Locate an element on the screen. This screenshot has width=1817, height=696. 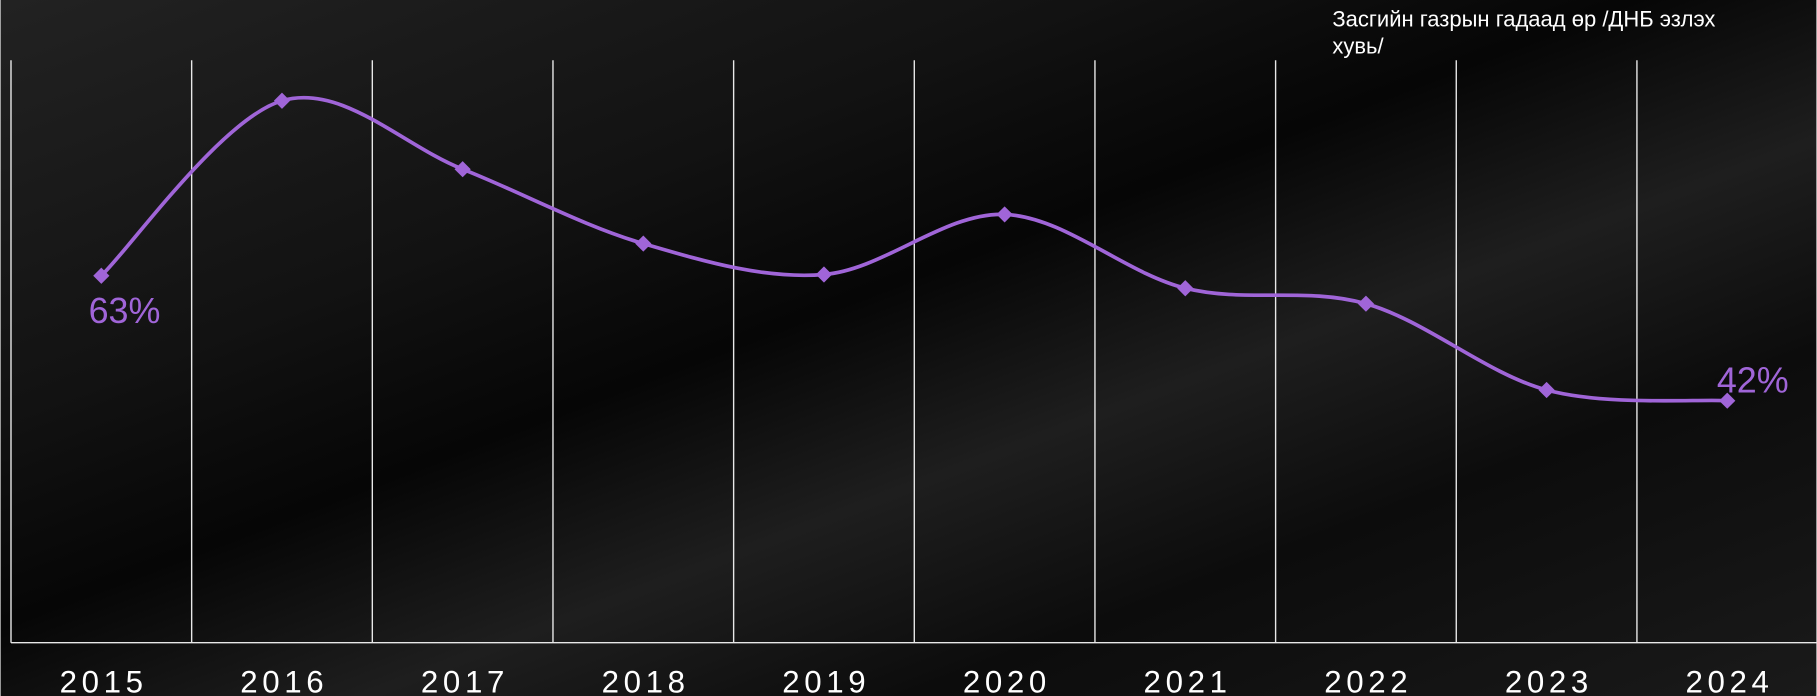
x-tick-label: 2024 is located at coordinates (1730, 680).